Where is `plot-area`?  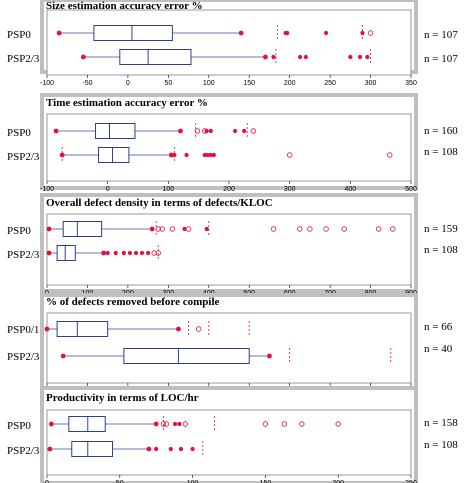
plot-area is located at coordinates (229, 249).